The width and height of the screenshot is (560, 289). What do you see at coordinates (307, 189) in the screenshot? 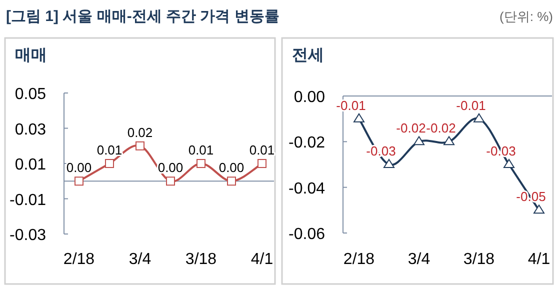
I see `y-tick-label: -0.04` at bounding box center [307, 189].